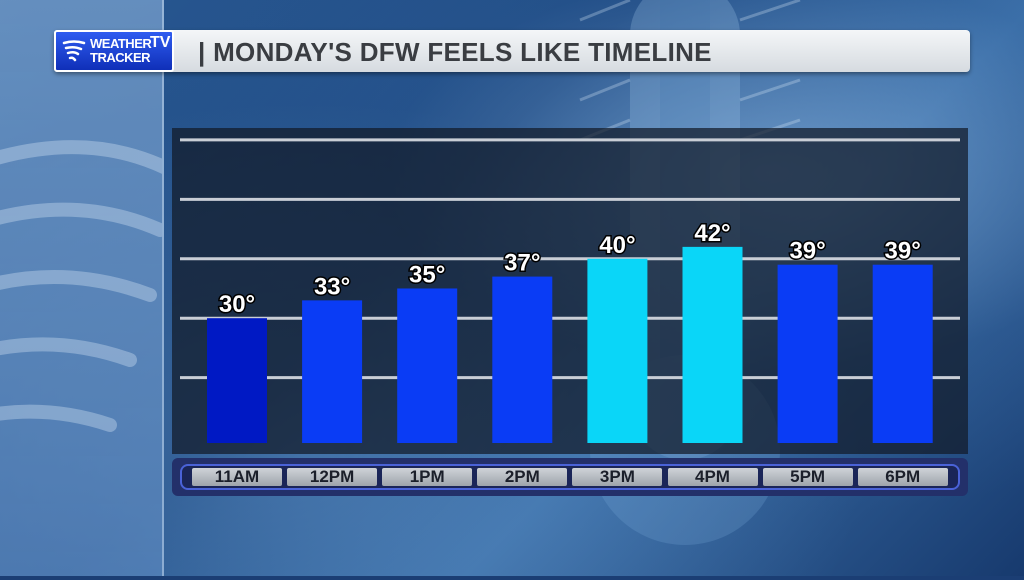 This screenshot has height=580, width=1024. I want to click on bar-11am, so click(237, 380).